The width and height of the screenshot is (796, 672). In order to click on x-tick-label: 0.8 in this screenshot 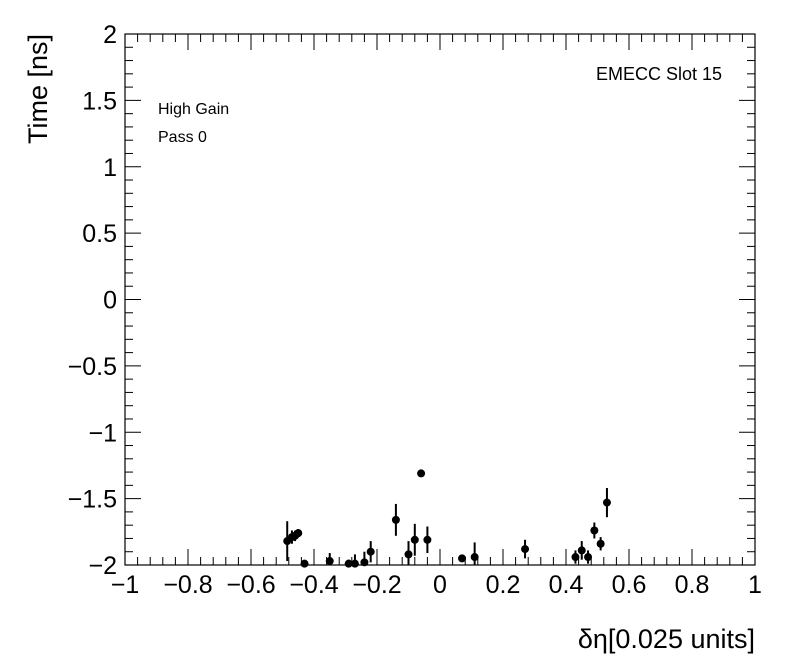, I will do `click(692, 585)`.